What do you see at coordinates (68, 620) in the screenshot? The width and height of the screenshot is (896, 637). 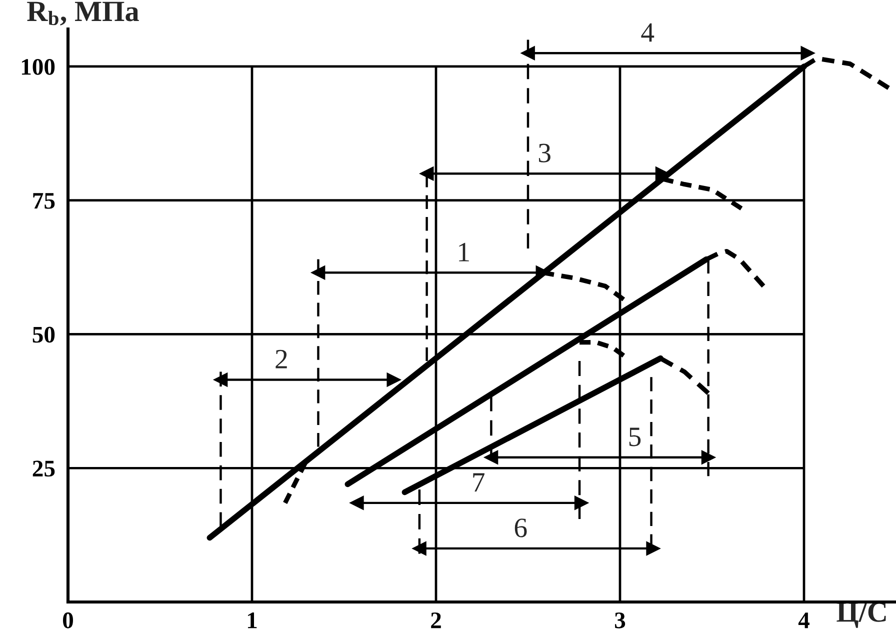 I see `x-tick-label: 0` at bounding box center [68, 620].